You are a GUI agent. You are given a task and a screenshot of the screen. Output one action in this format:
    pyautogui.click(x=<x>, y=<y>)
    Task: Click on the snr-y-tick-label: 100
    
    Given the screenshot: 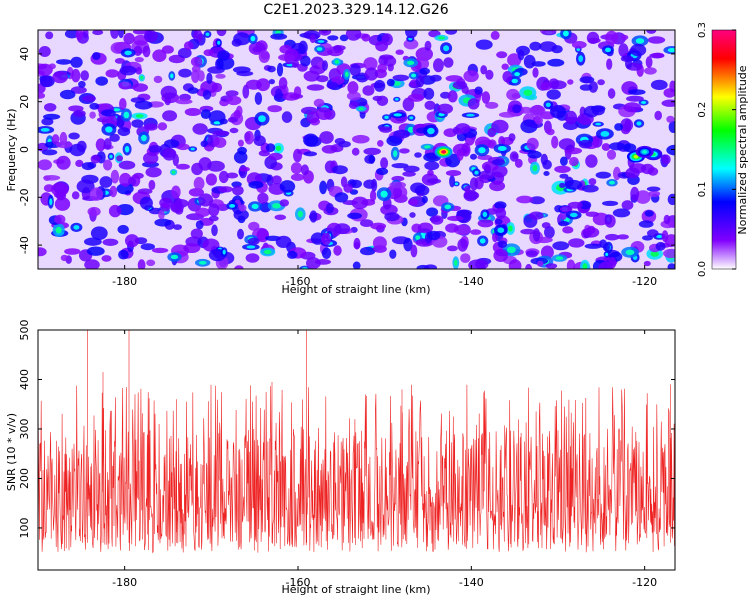 What is the action you would take?
    pyautogui.click(x=24, y=527)
    